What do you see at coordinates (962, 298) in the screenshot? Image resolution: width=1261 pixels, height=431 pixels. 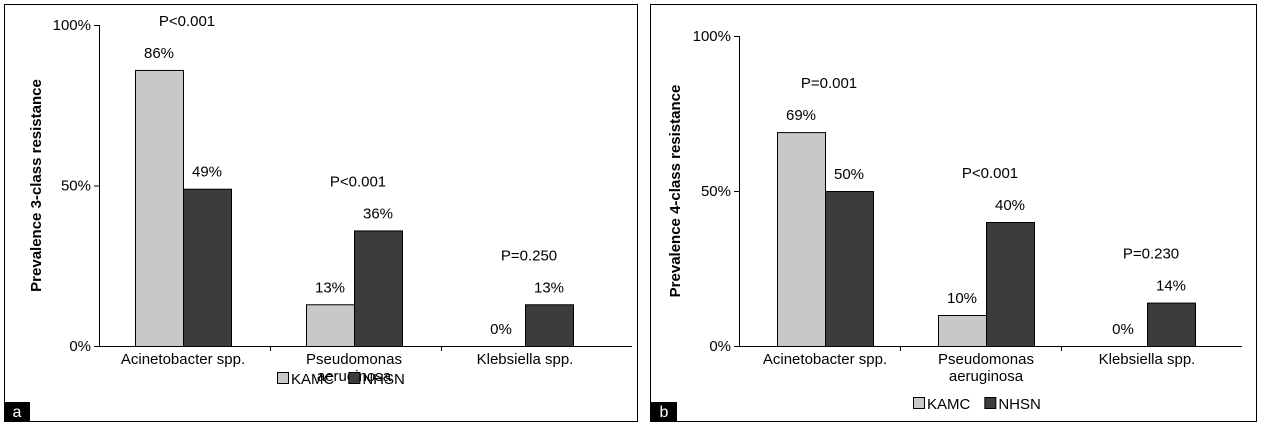 I see `data-label: 10%` at bounding box center [962, 298].